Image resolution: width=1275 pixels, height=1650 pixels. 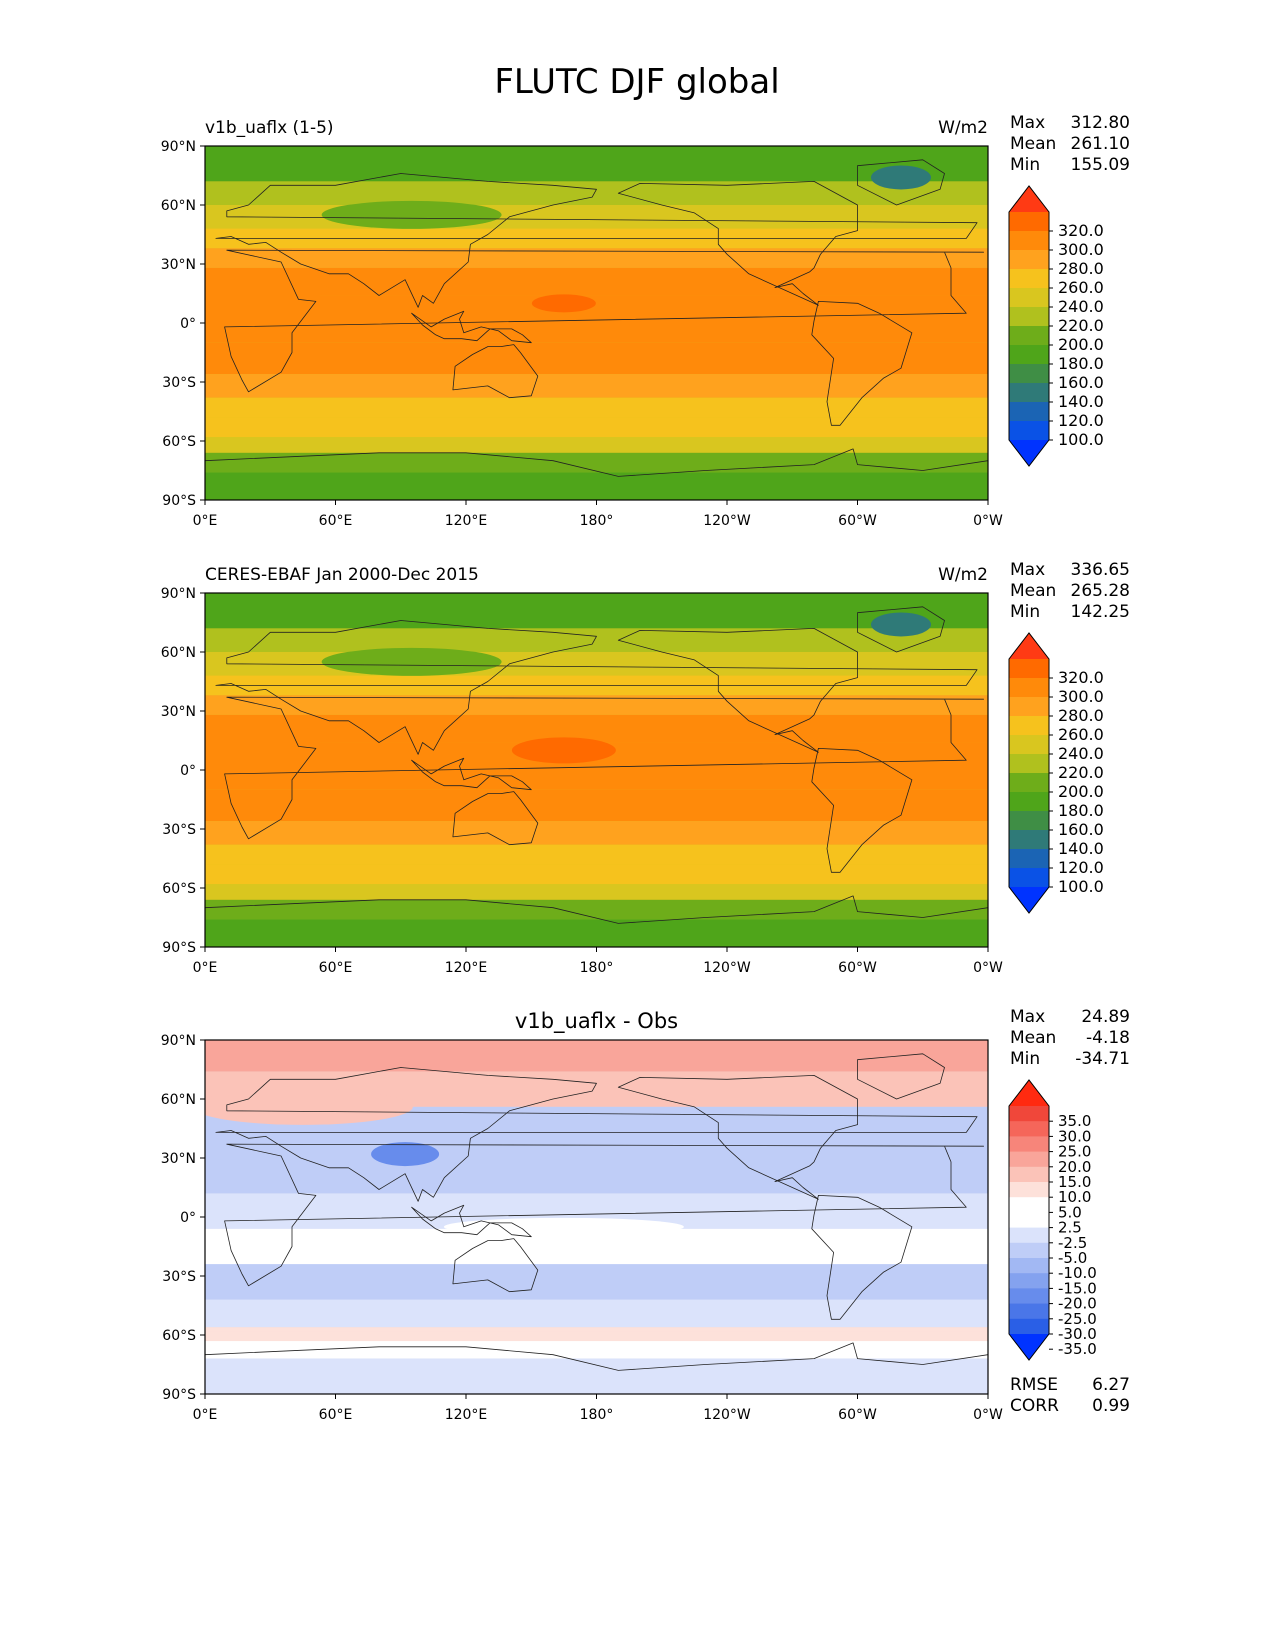 What do you see at coordinates (1077, 1334) in the screenshot?
I see `colorbar-tick-label: -30.0` at bounding box center [1077, 1334].